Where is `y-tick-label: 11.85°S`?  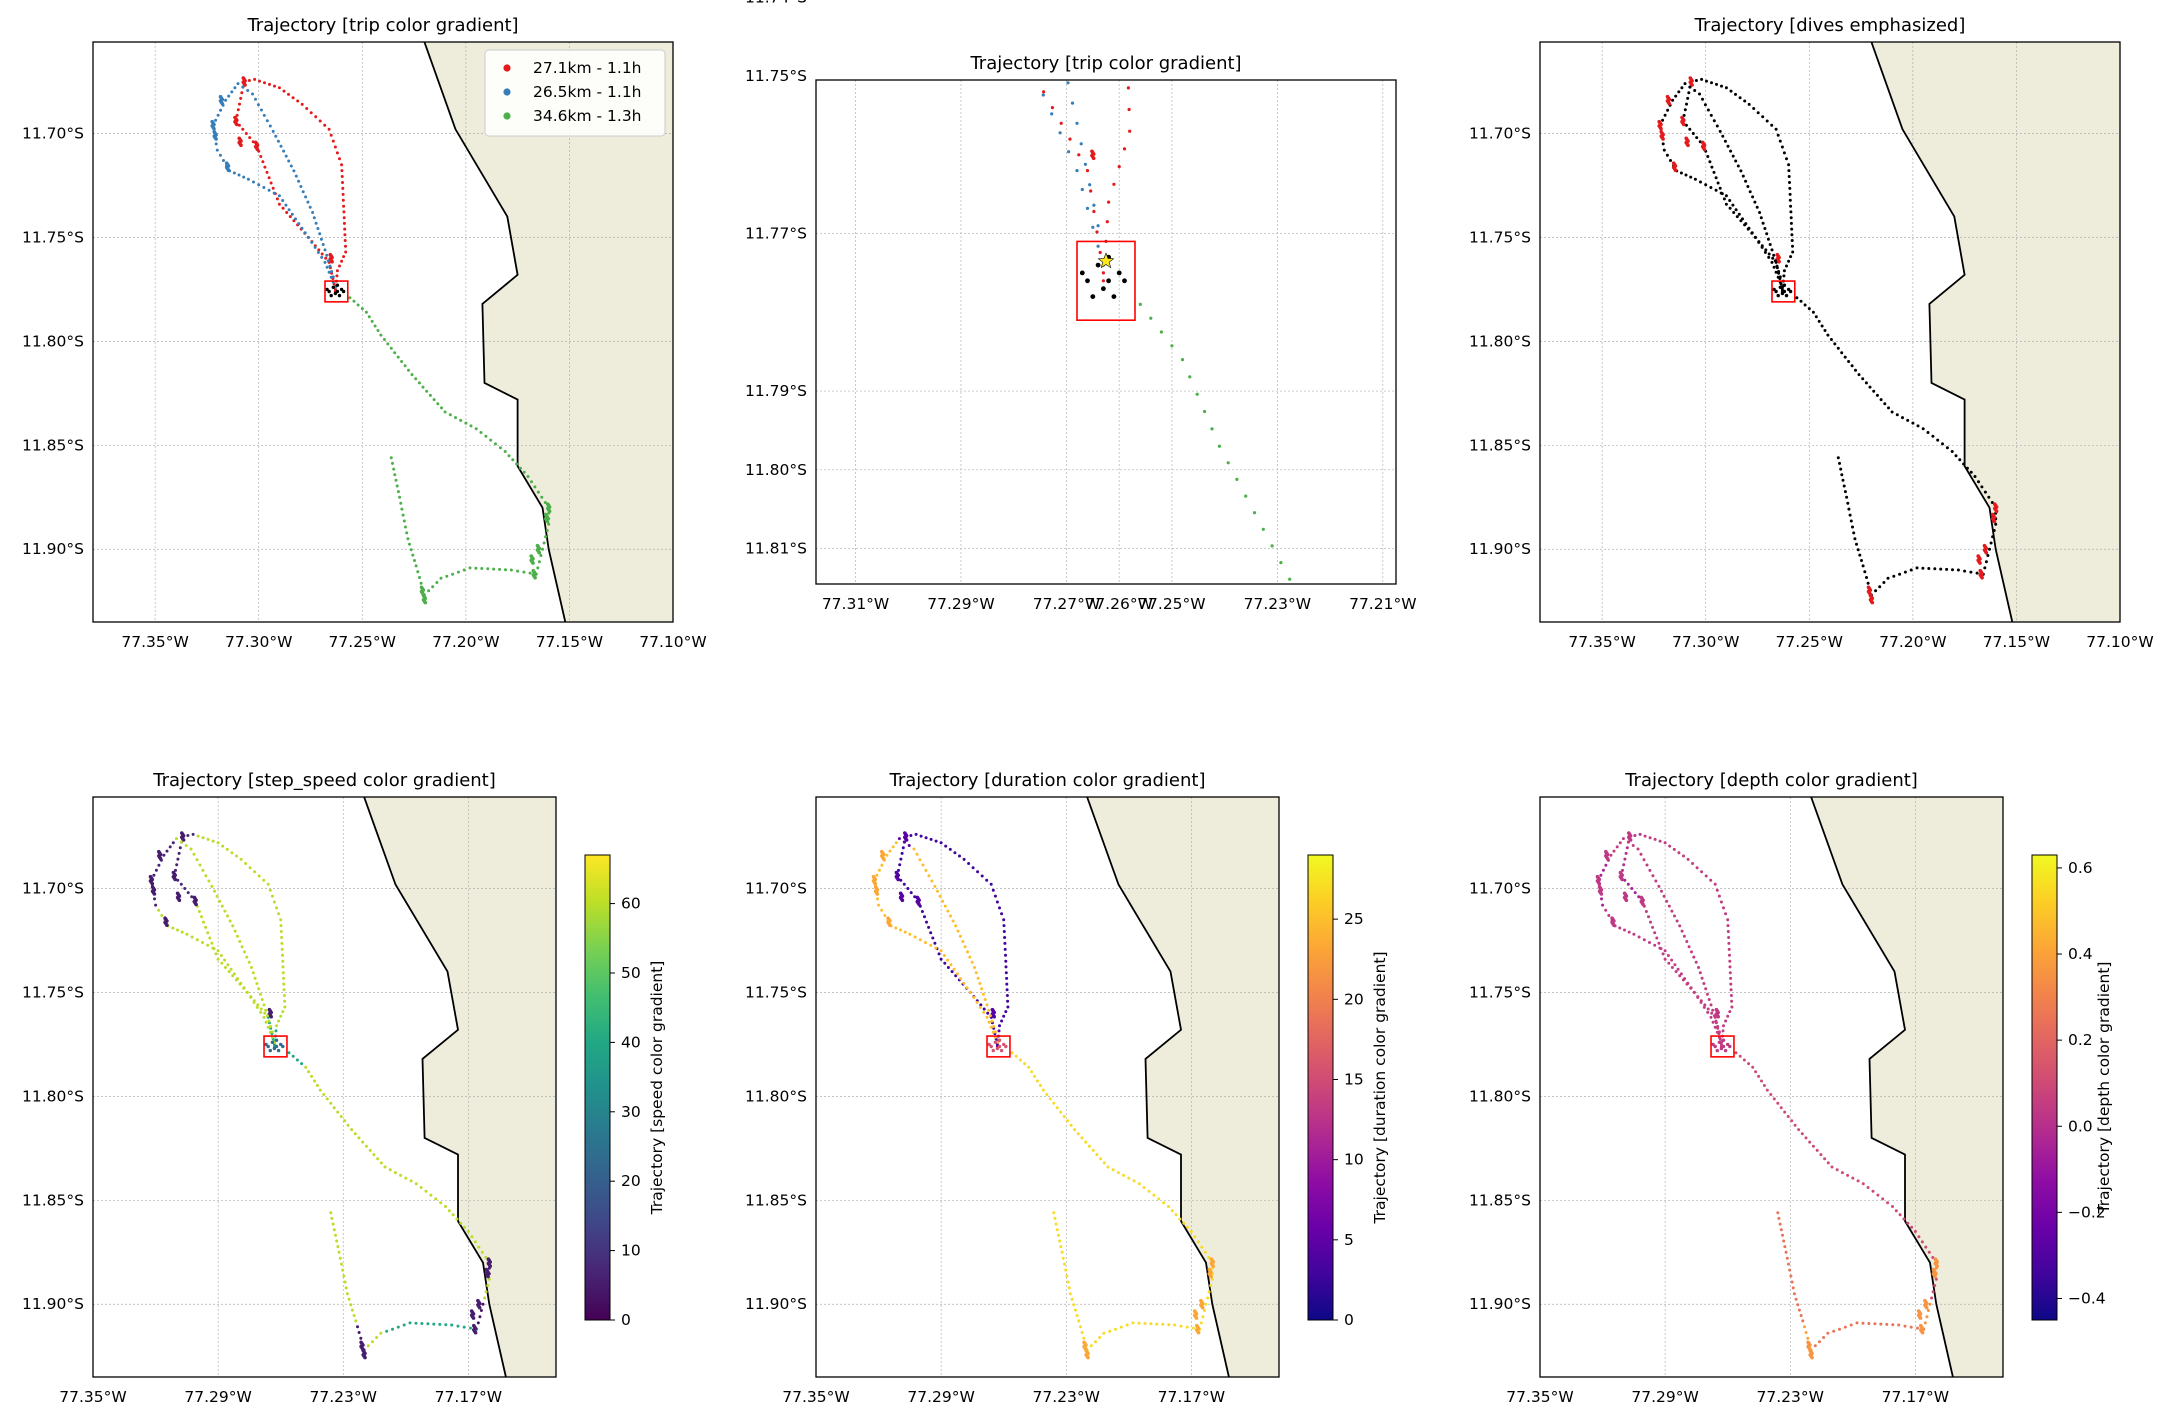
y-tick-label: 11.85°S is located at coordinates (1500, 1200).